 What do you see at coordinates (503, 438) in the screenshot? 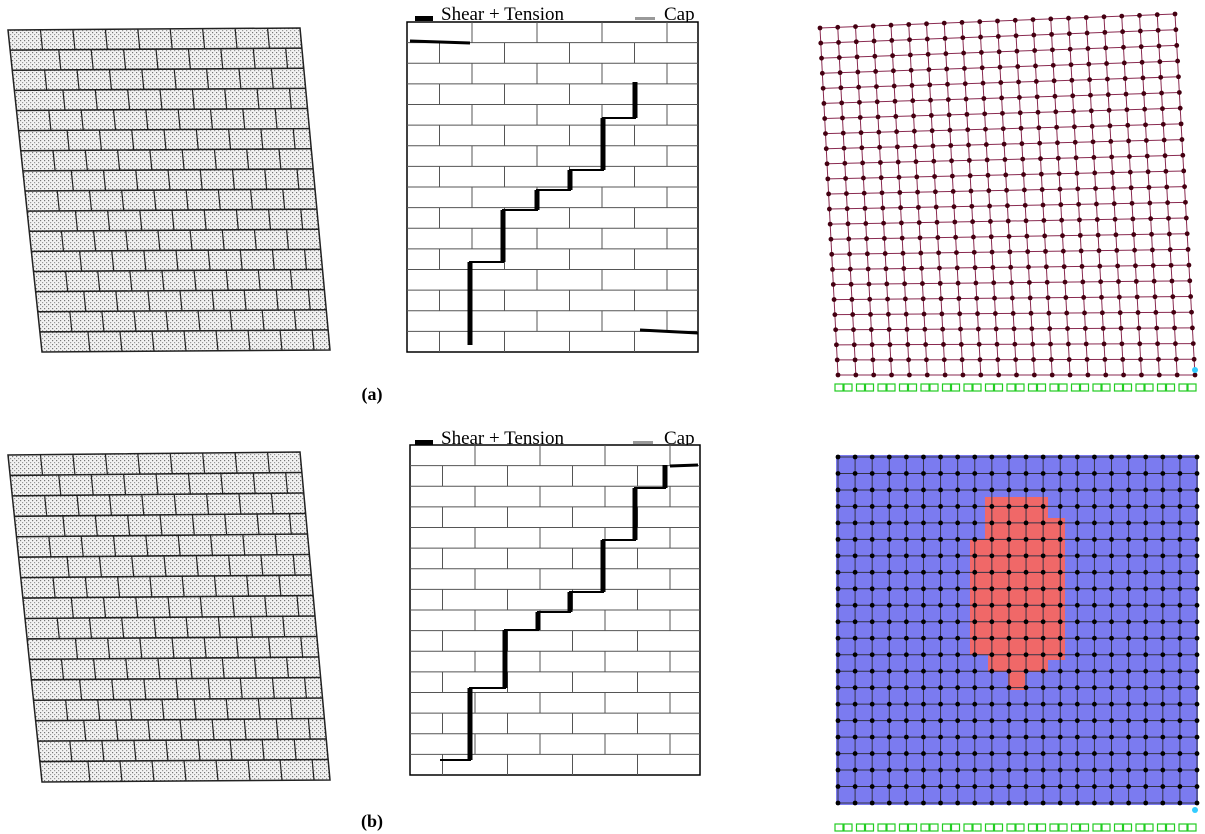
I see `legend-shear: Shear + Tension` at bounding box center [503, 438].